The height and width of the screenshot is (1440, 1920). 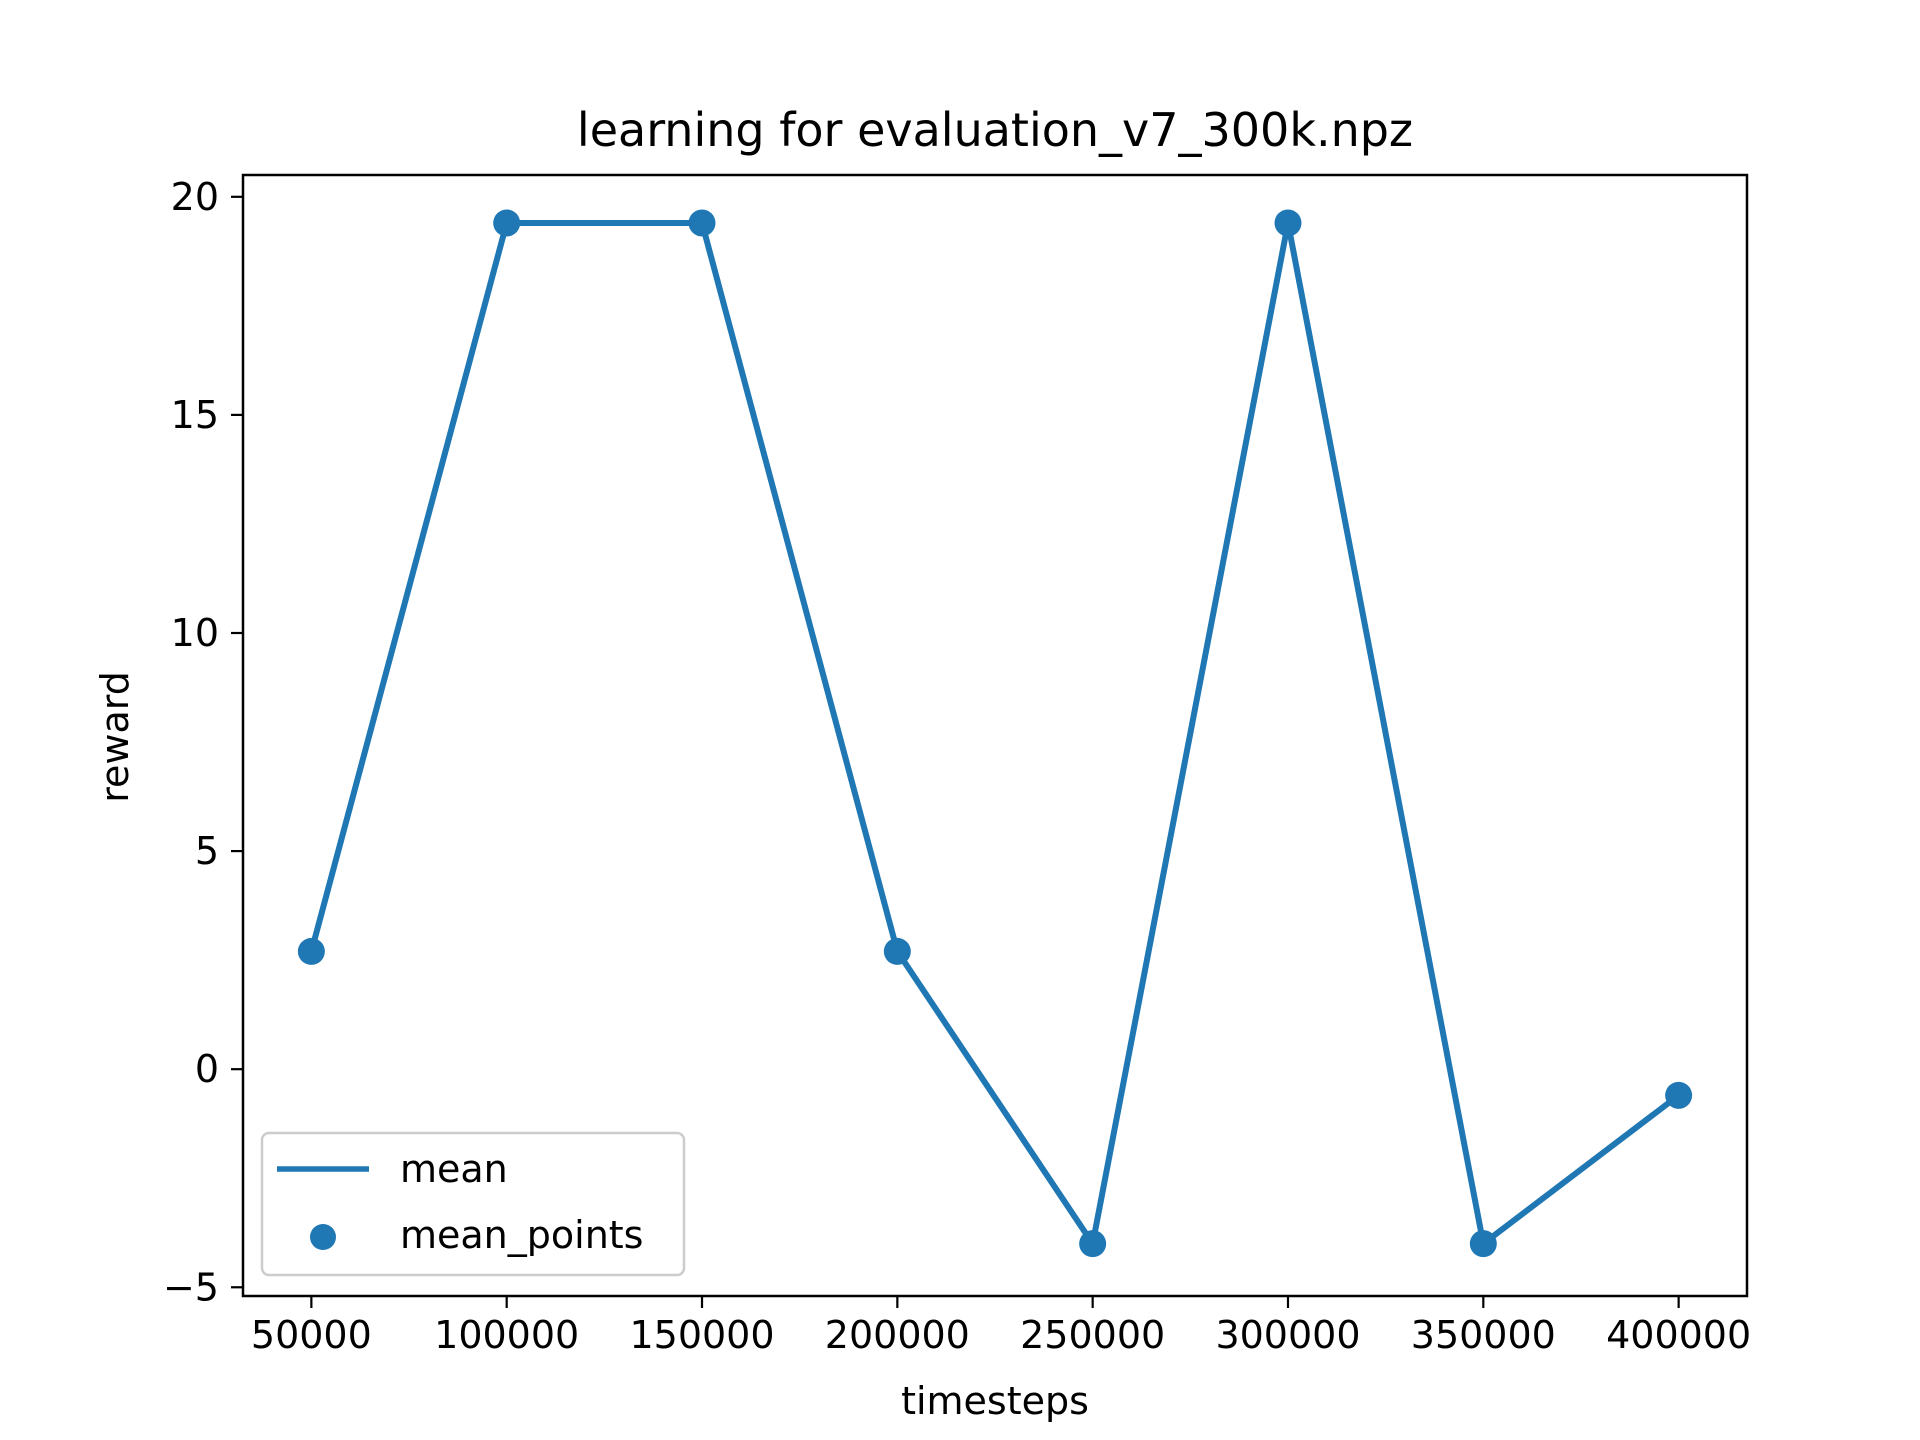 What do you see at coordinates (506, 1335) in the screenshot?
I see `x-tick-label: 100000` at bounding box center [506, 1335].